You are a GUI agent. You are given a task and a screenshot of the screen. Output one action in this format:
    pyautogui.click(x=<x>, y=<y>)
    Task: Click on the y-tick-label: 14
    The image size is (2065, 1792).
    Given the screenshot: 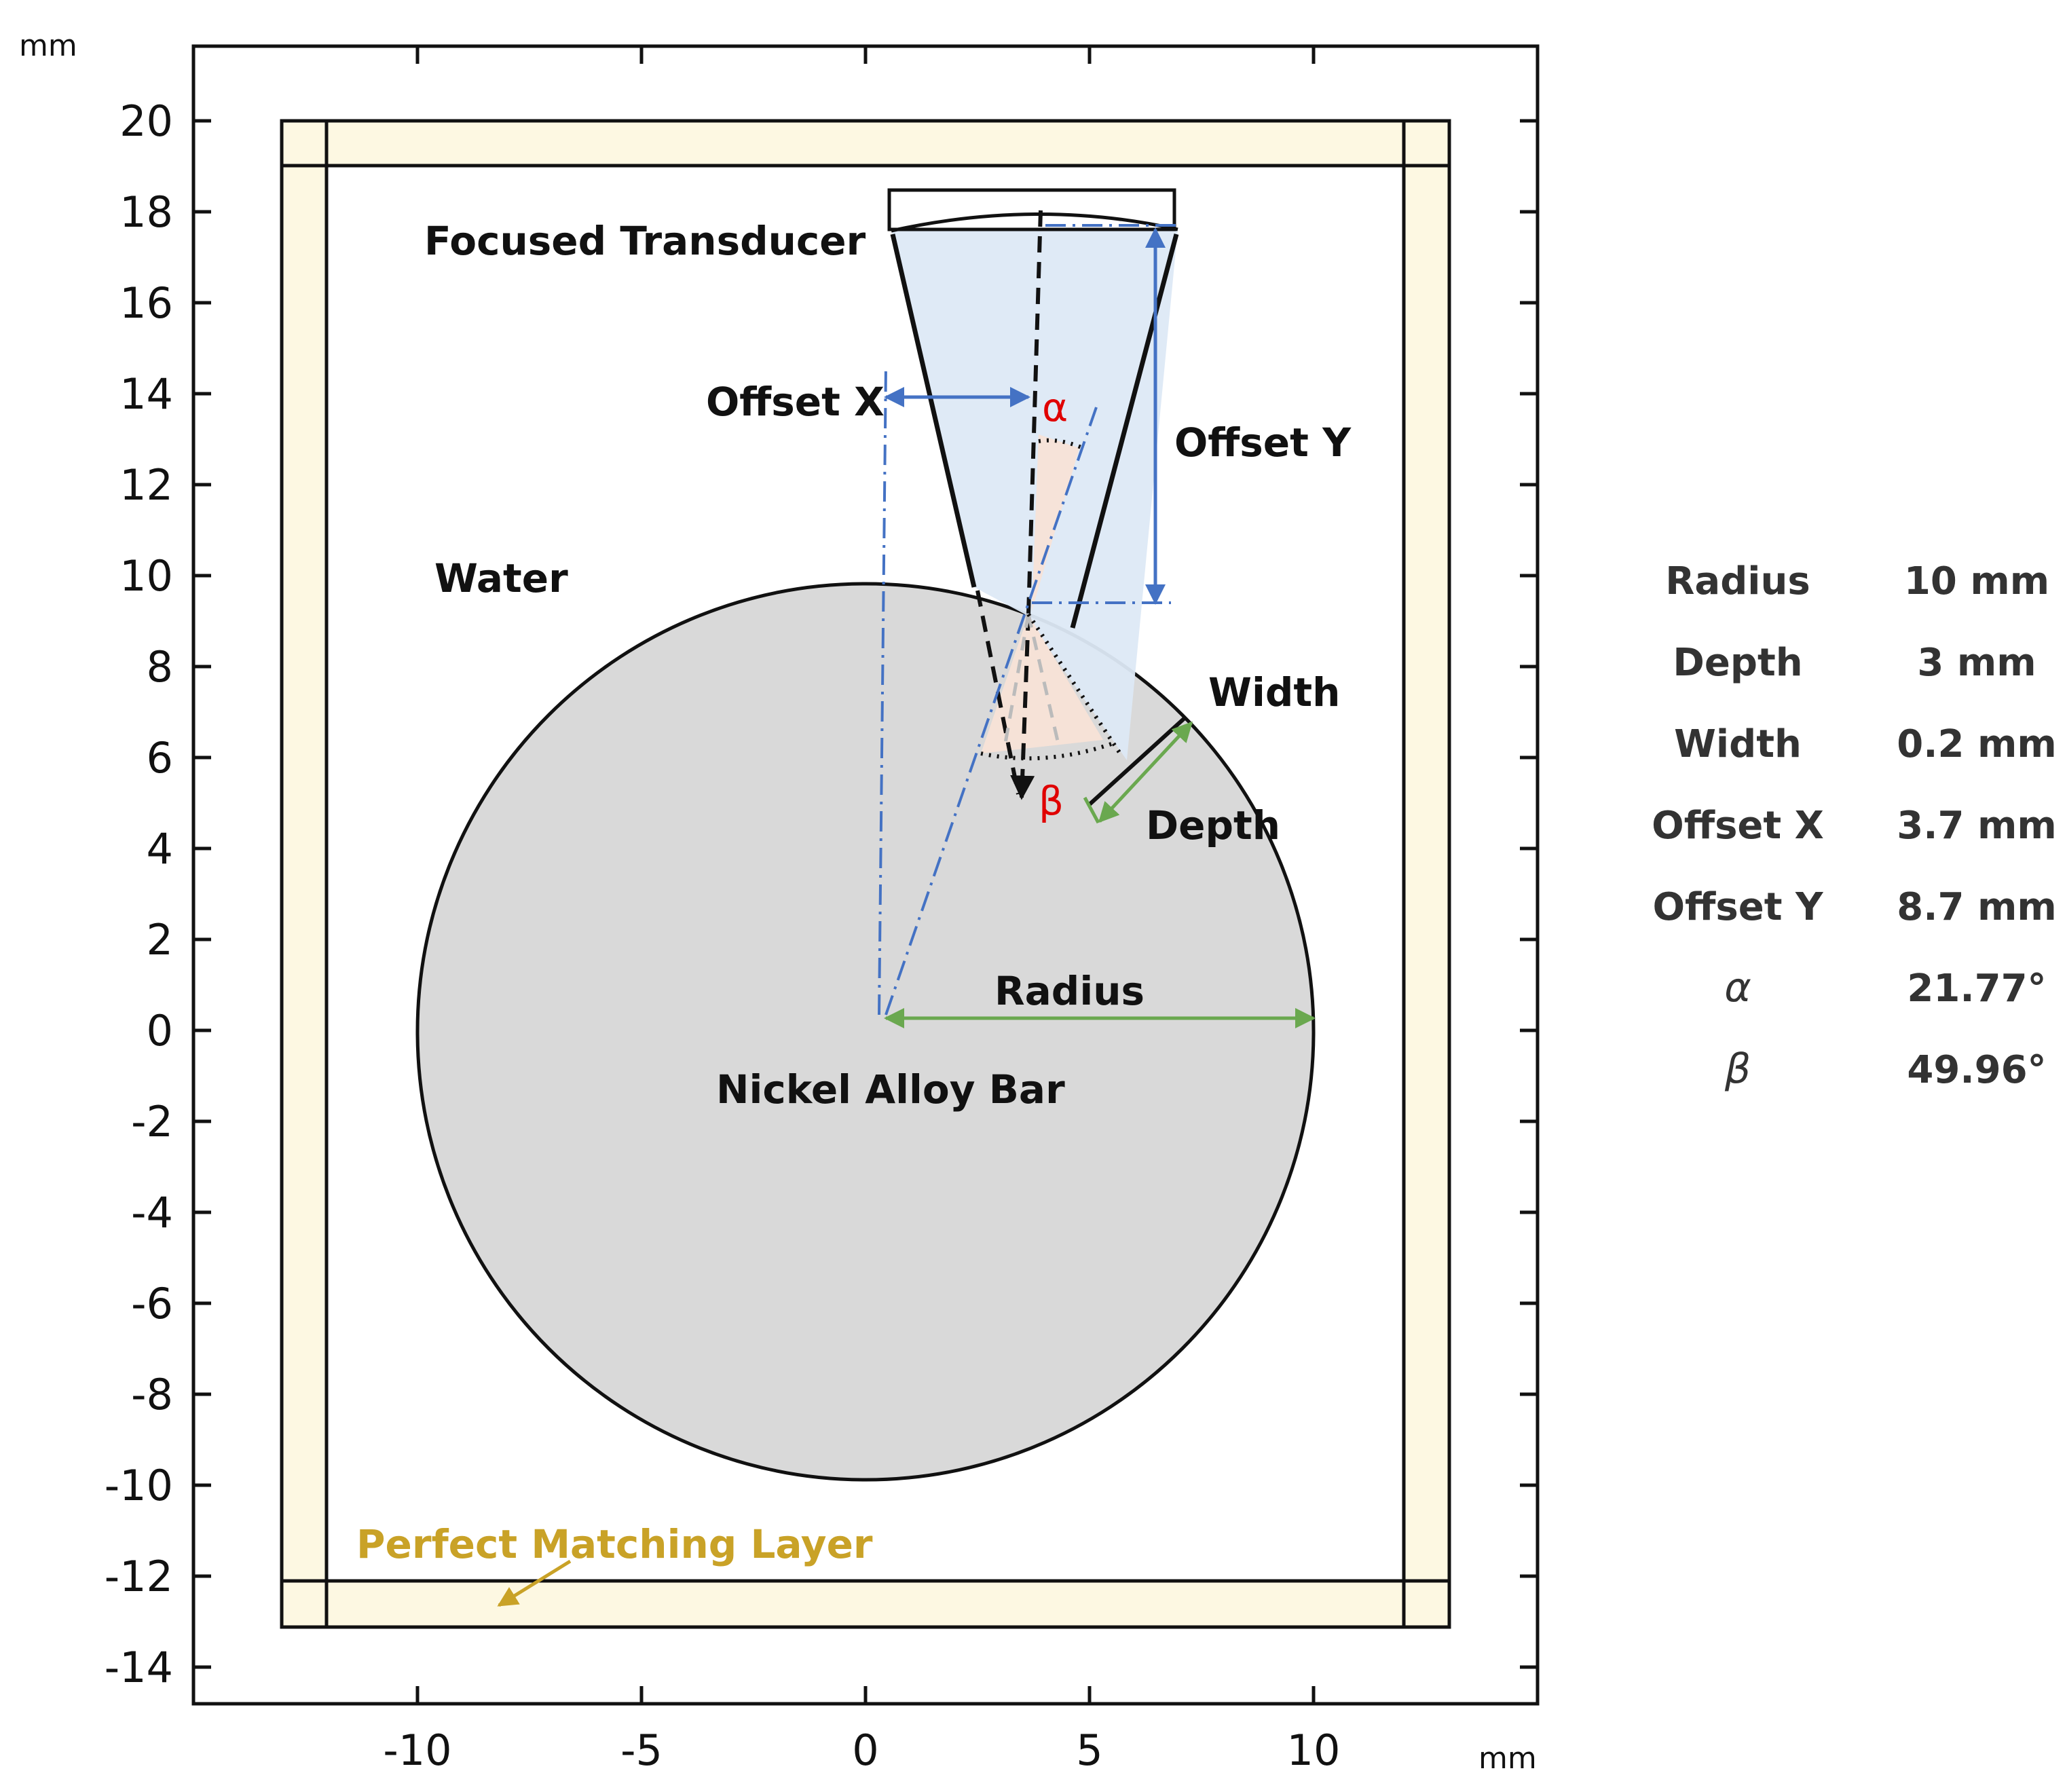 What is the action you would take?
    pyautogui.click(x=146, y=394)
    